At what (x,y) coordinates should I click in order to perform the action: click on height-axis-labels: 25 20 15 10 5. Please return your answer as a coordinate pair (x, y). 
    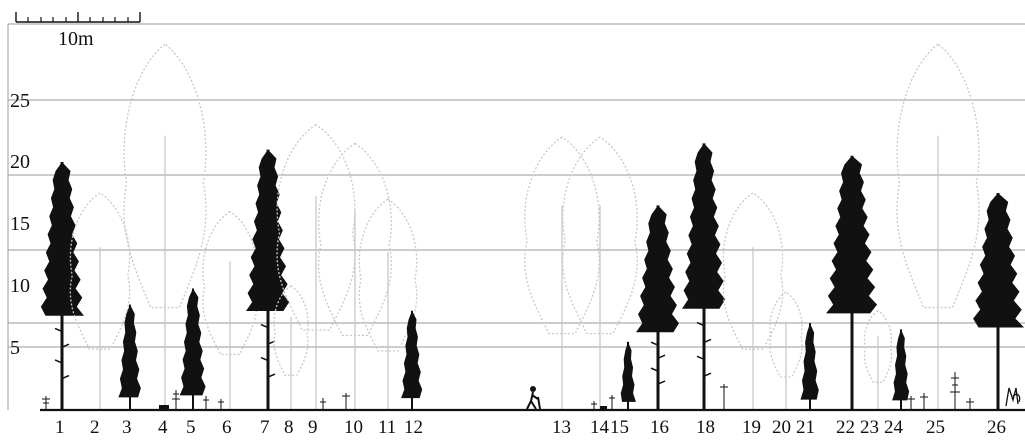
    Looking at the image, I should click on (20, 224).